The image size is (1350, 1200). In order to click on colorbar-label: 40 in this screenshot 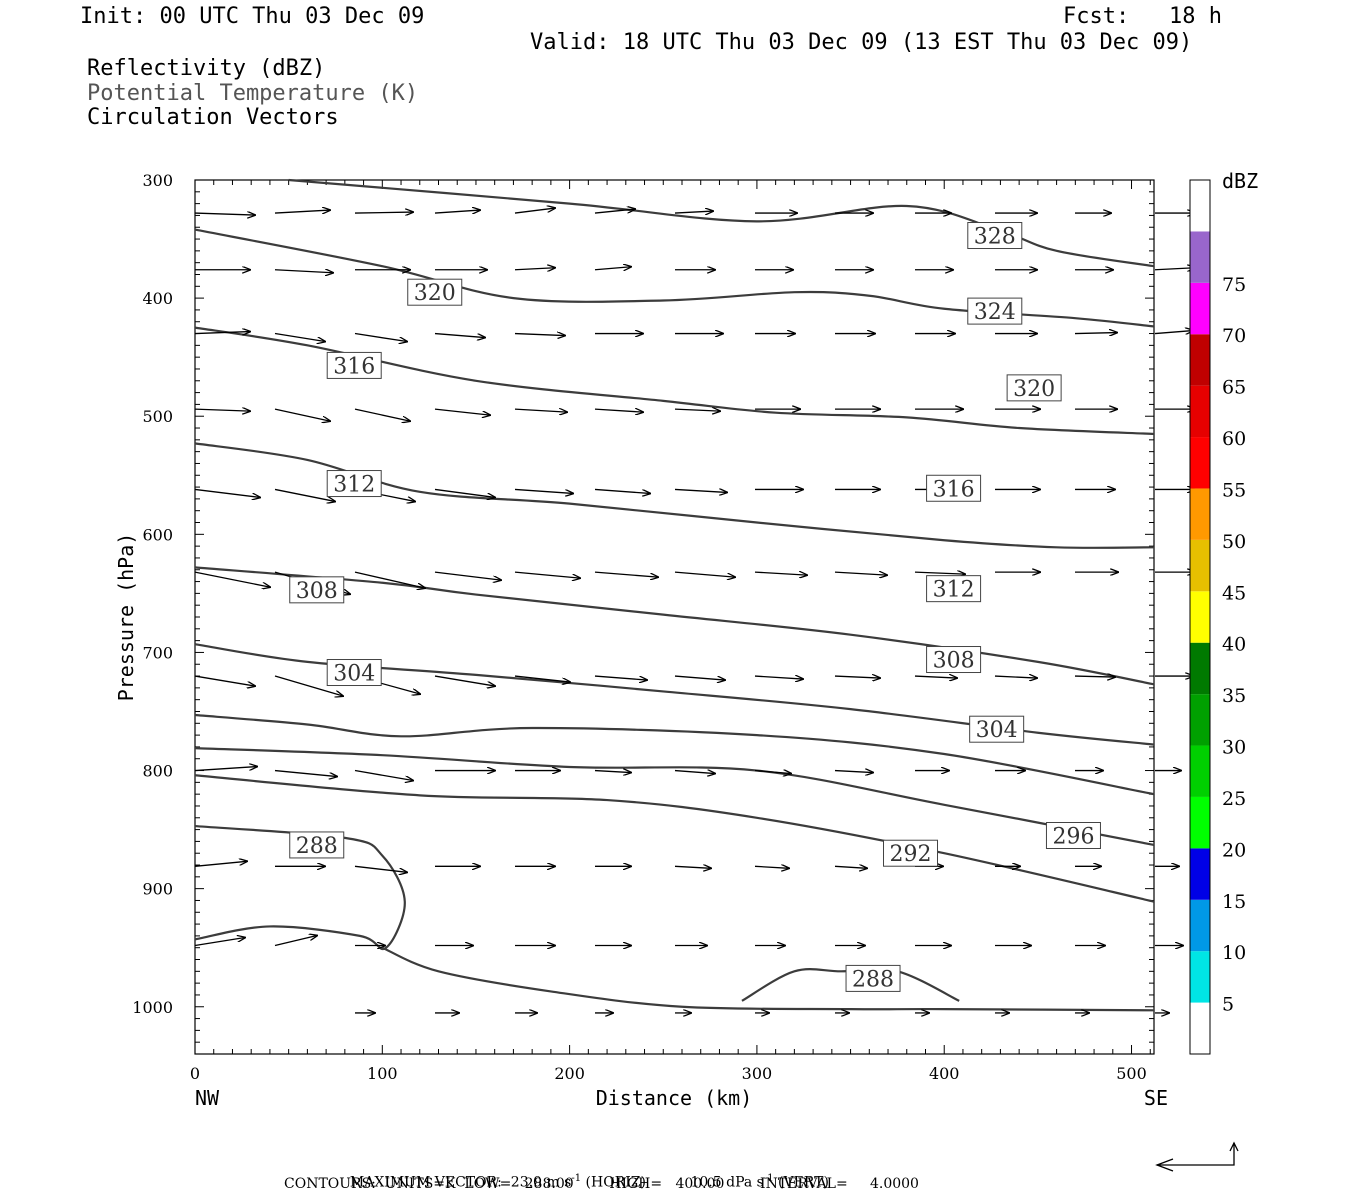, I will do `click(1234, 645)`.